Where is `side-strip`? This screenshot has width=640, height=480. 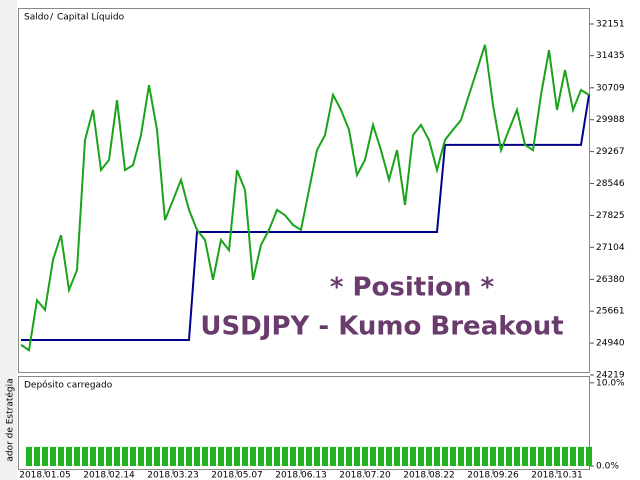 side-strip is located at coordinates (8, 240).